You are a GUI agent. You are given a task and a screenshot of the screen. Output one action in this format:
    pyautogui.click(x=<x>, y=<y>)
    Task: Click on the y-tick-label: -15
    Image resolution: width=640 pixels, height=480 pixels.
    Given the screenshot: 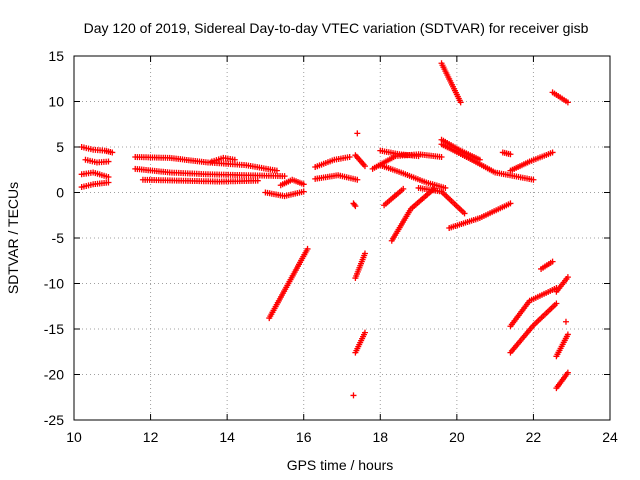 What is the action you would take?
    pyautogui.click(x=54, y=329)
    